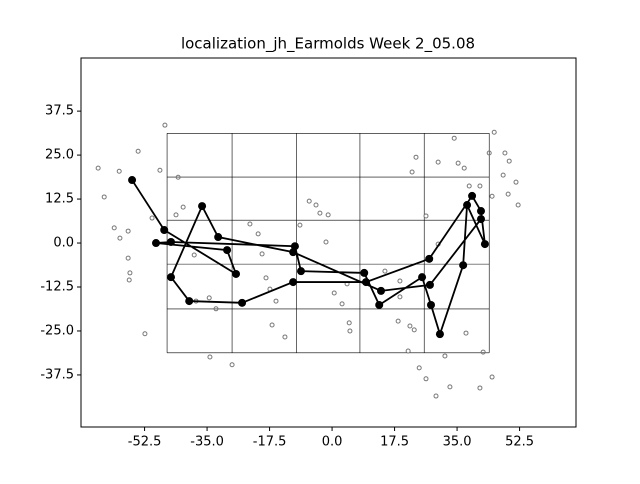 Image resolution: width=640 pixels, height=484 pixels. Describe the element at coordinates (519, 442) in the screenshot. I see `x-tick-label: 52.5` at that location.